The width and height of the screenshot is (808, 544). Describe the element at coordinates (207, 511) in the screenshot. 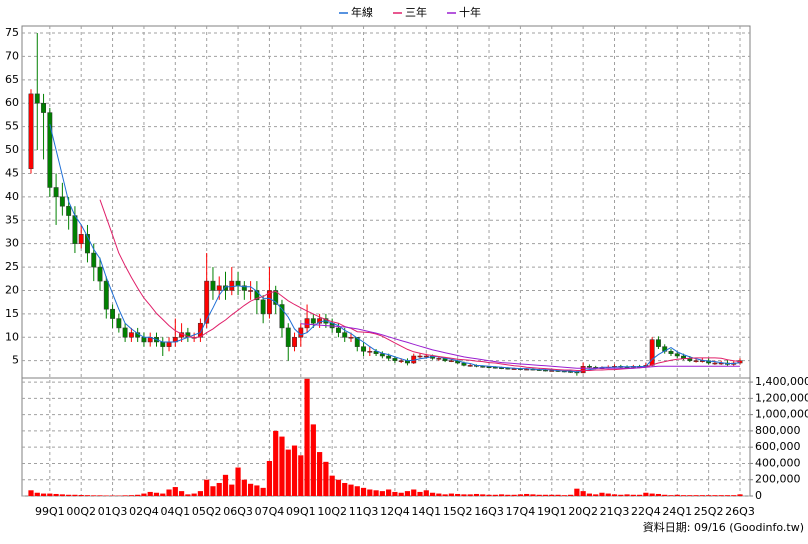

I see `x-tick-label: 05Q2` at that location.